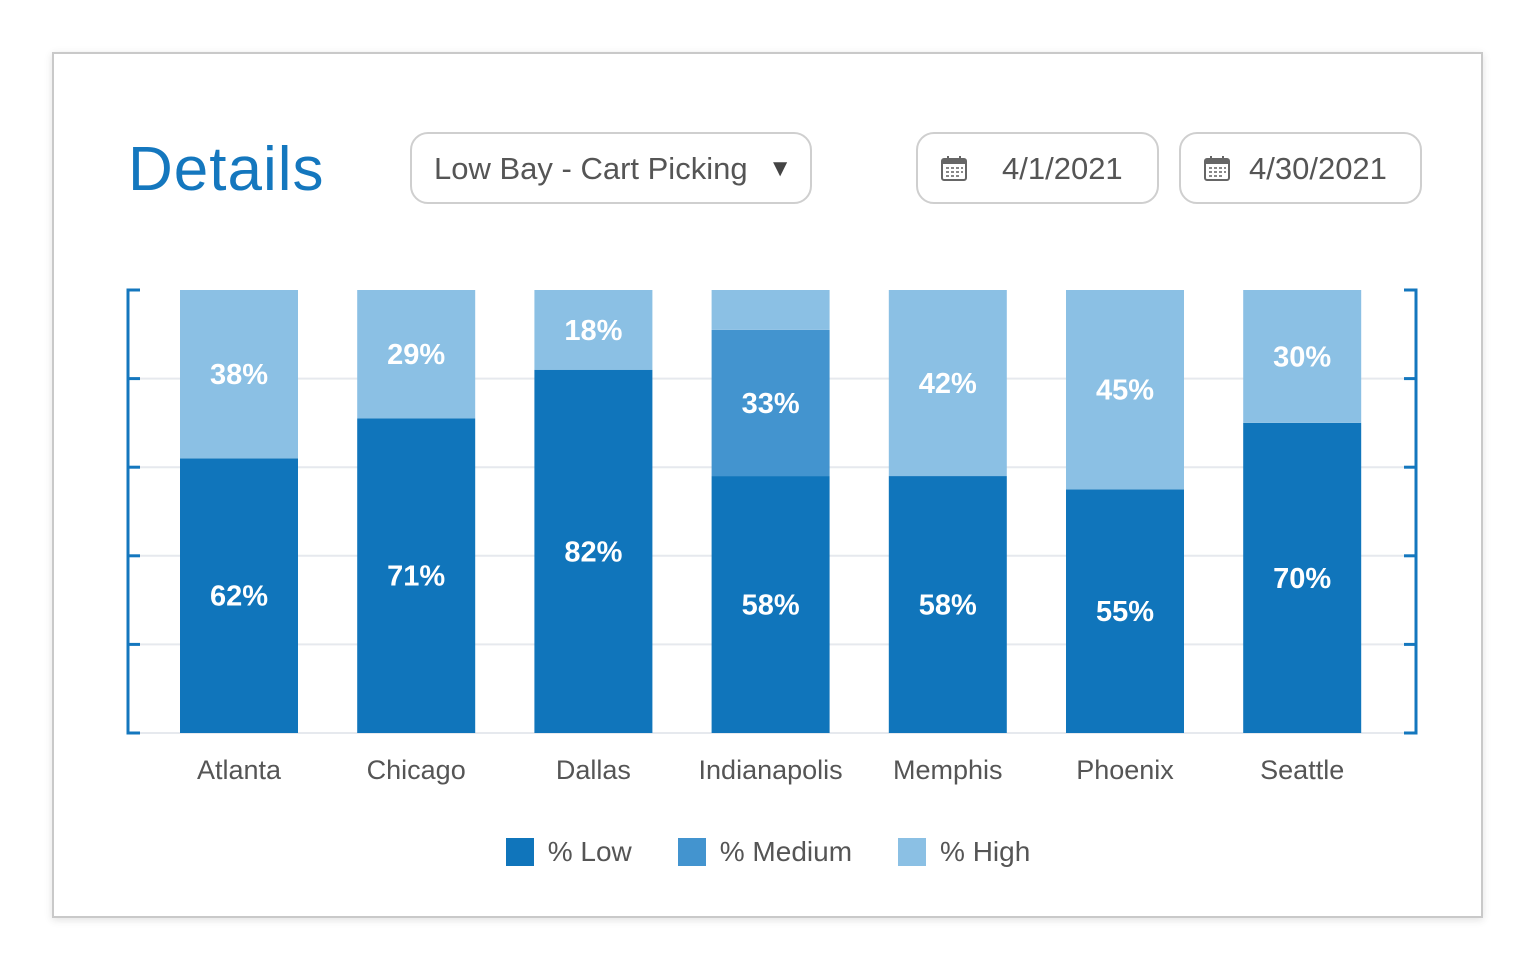 The width and height of the screenshot is (1536, 969). I want to click on legend-item-low: % Low, so click(568, 852).